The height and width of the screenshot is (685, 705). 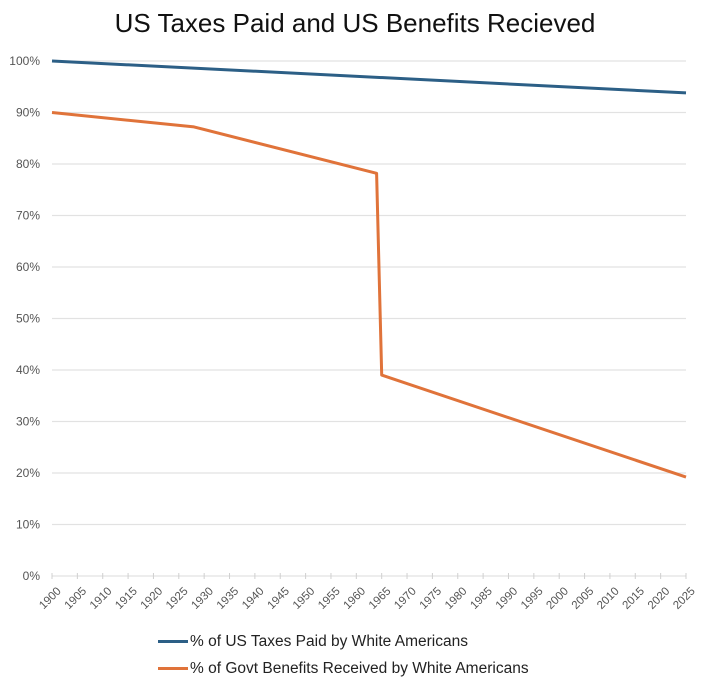 I want to click on x-tick-label: 1905, so click(x=76, y=598).